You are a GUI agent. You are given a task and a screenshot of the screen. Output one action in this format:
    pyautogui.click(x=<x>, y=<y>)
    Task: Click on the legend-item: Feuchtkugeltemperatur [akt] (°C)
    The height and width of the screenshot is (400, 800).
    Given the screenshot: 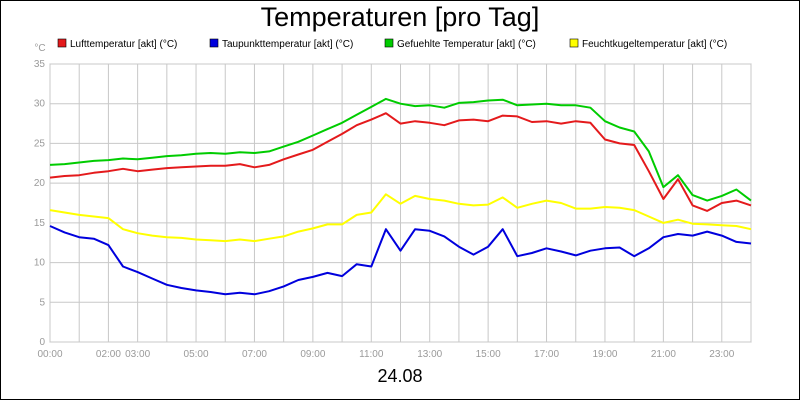 What is the action you would take?
    pyautogui.click(x=648, y=44)
    